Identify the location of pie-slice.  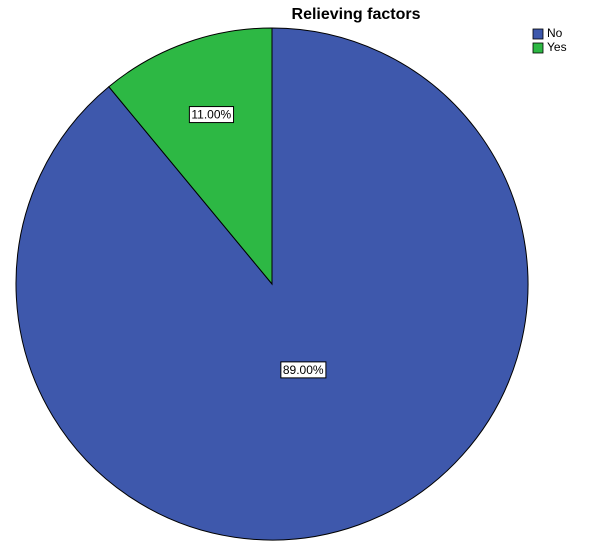
(190, 156).